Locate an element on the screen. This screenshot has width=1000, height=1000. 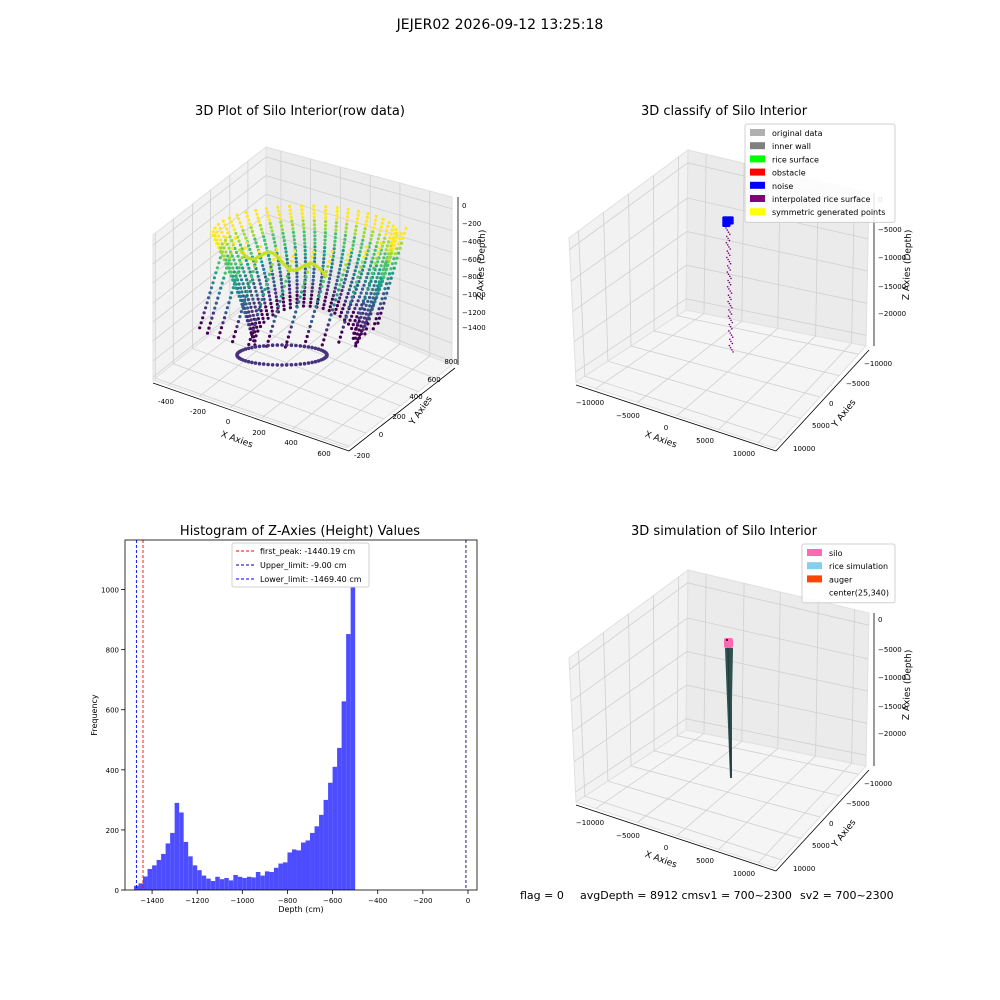
y-tick-label: 1000 is located at coordinates (110, 591).